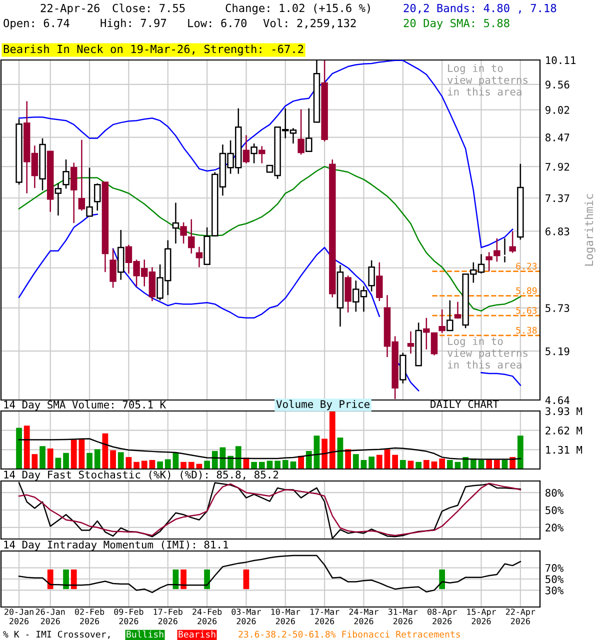  I want to click on y-tick-label: 70%, so click(555, 568).